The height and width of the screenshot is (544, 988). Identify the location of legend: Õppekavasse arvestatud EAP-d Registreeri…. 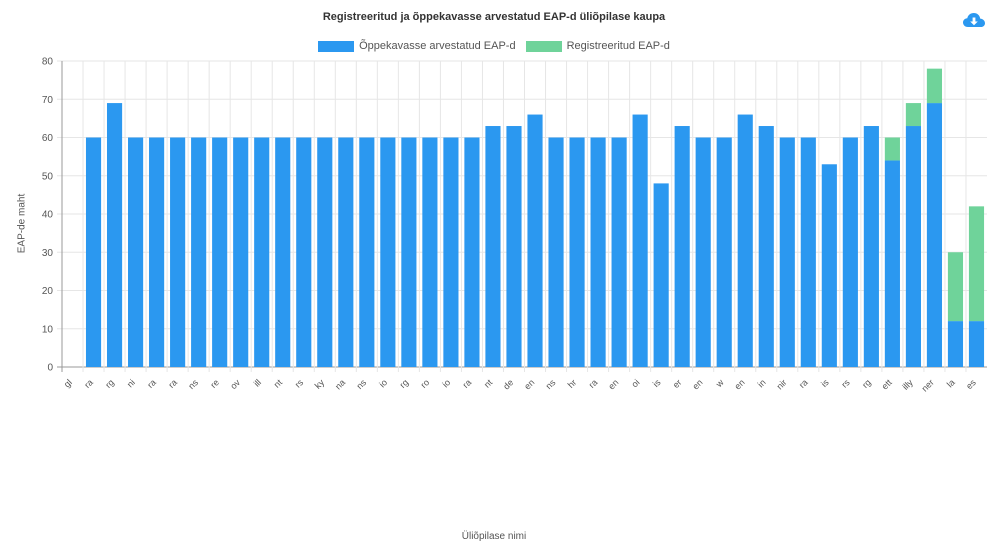
(494, 46).